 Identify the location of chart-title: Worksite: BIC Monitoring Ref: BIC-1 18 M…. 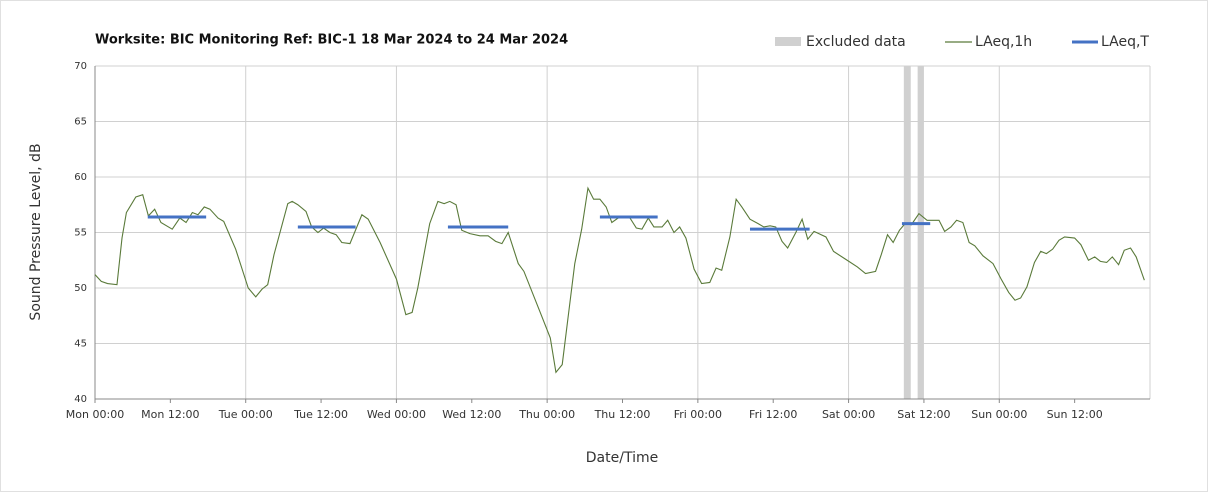
(331, 40).